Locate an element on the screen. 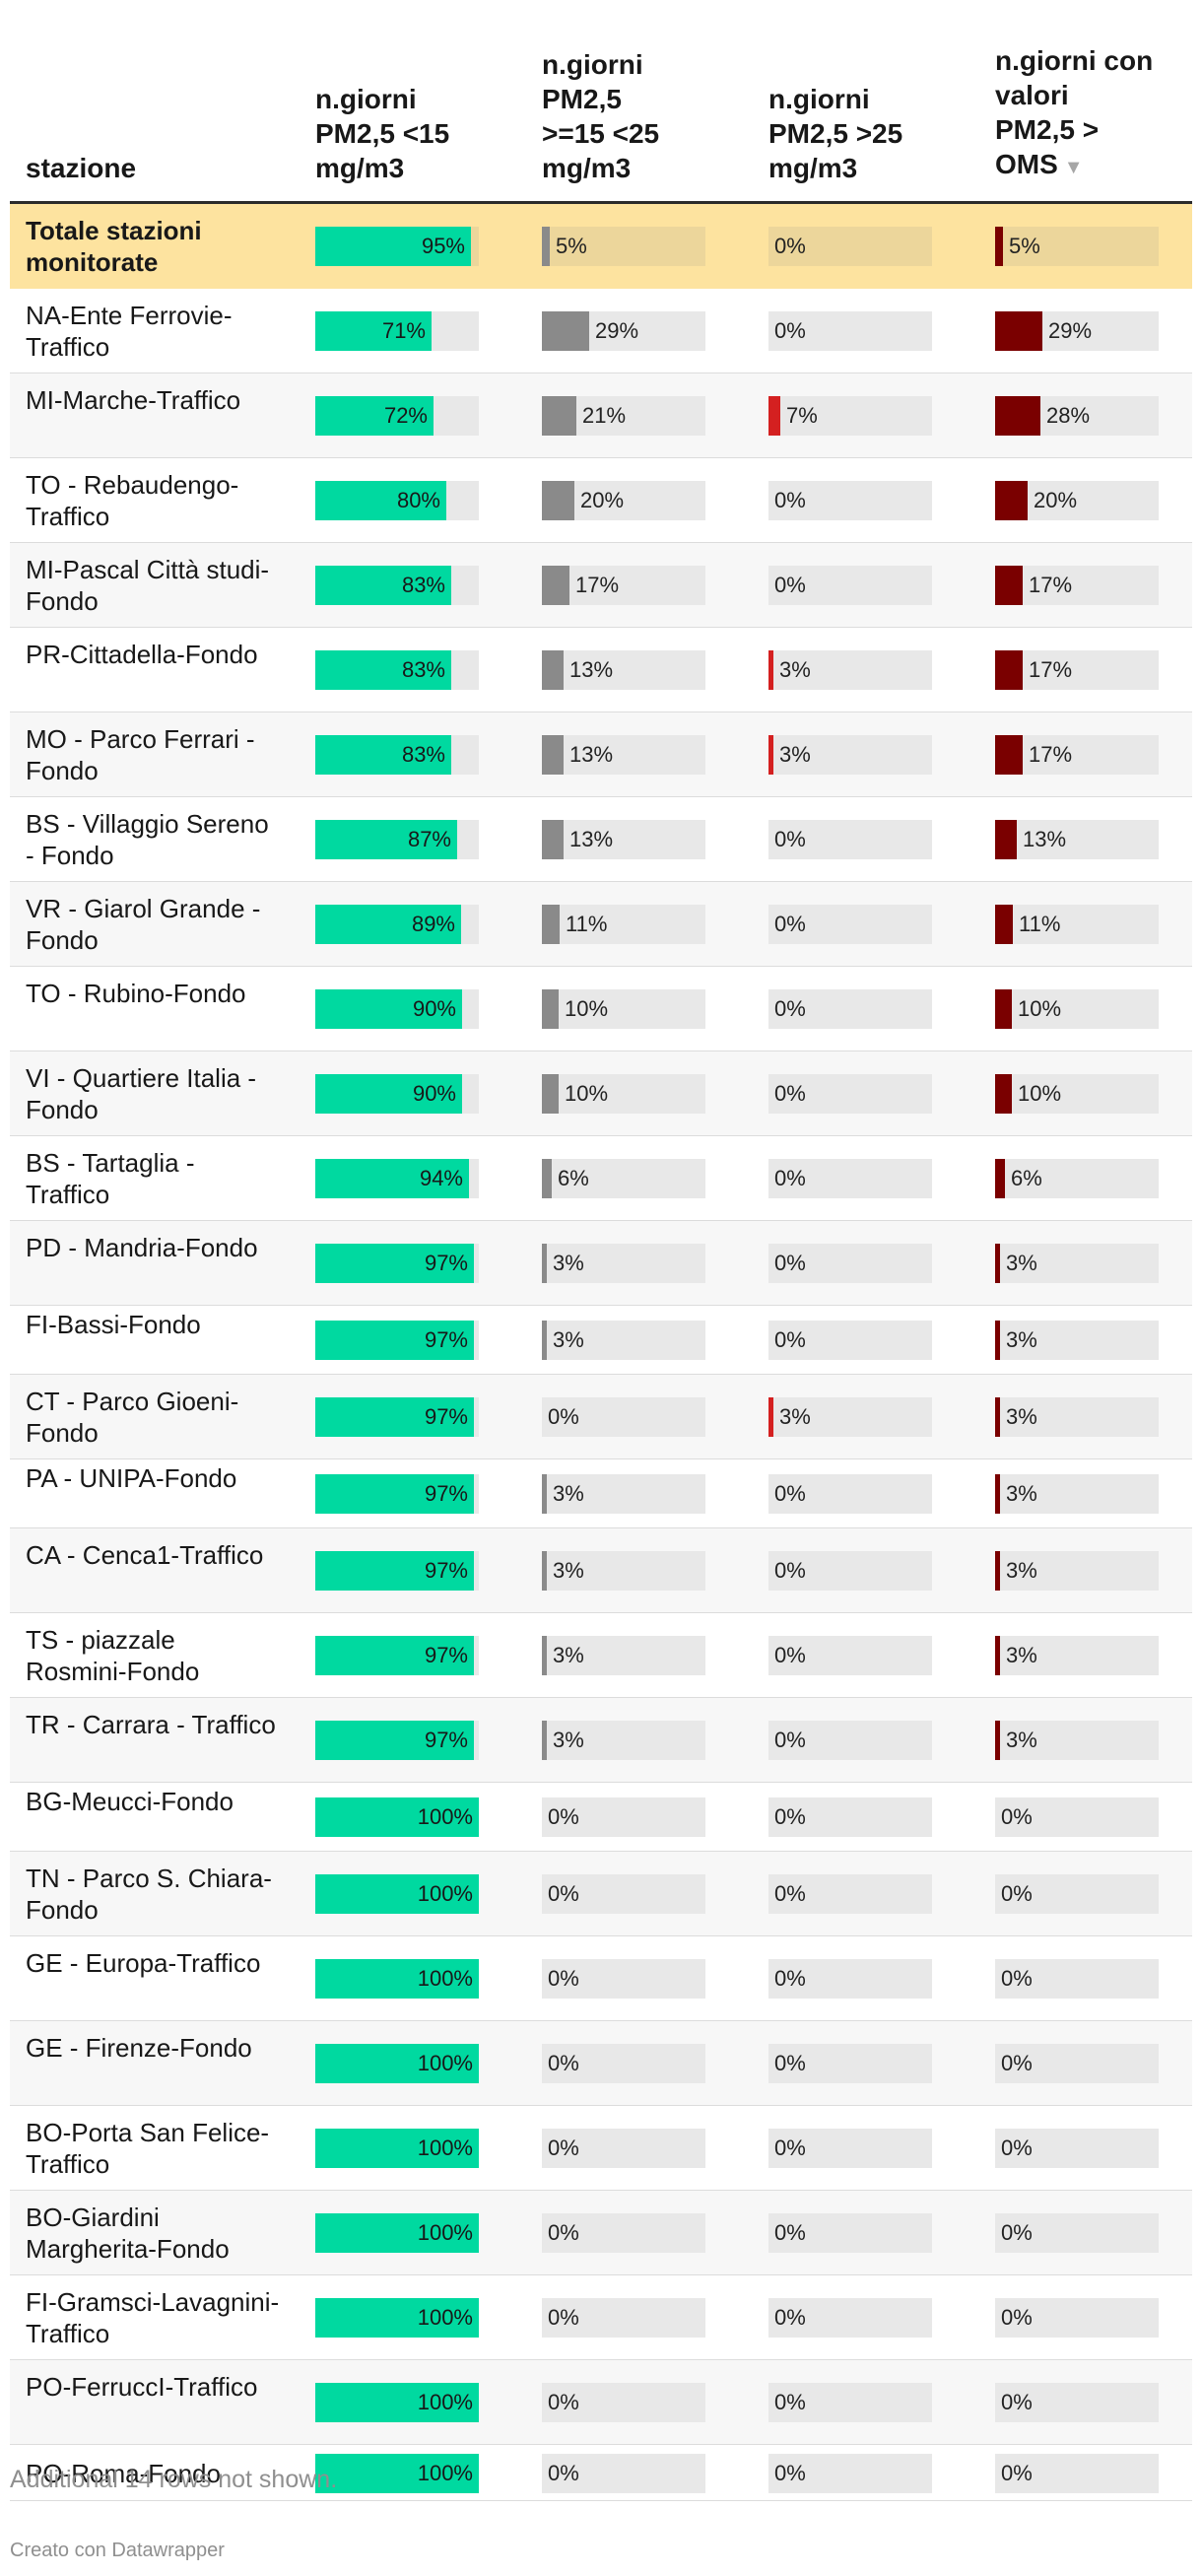  bar-track-col1: 72% is located at coordinates (397, 416).